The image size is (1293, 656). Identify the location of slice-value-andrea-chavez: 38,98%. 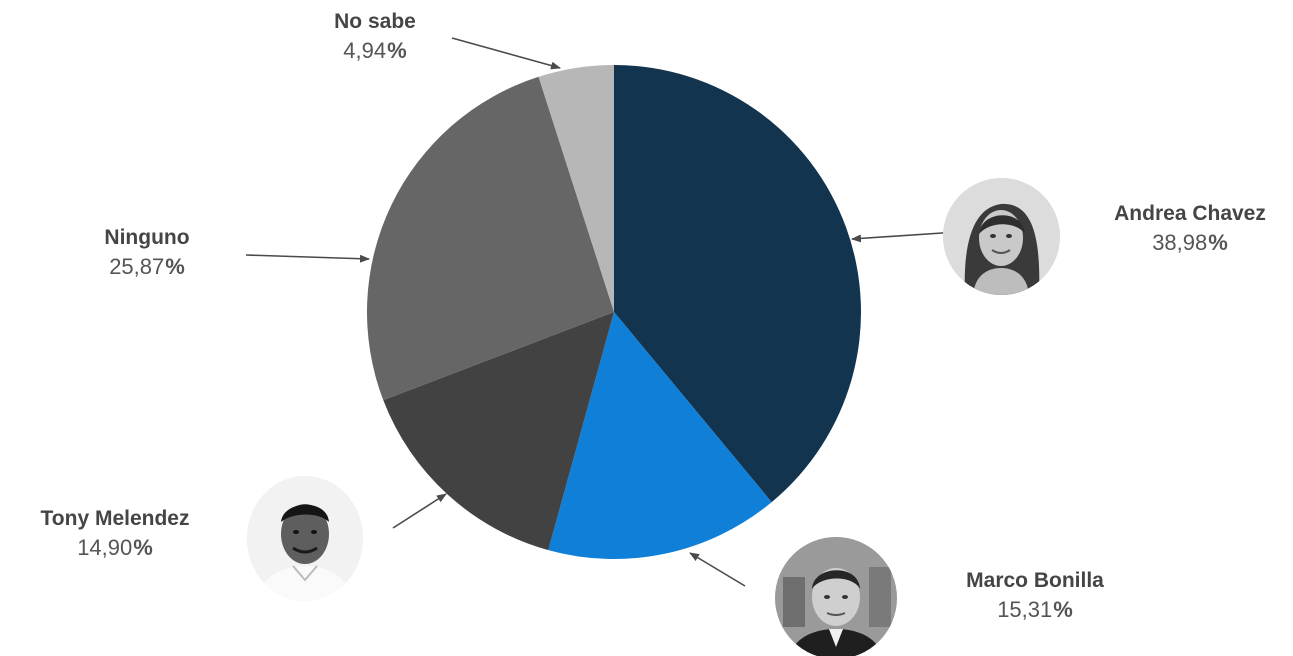
(1190, 242).